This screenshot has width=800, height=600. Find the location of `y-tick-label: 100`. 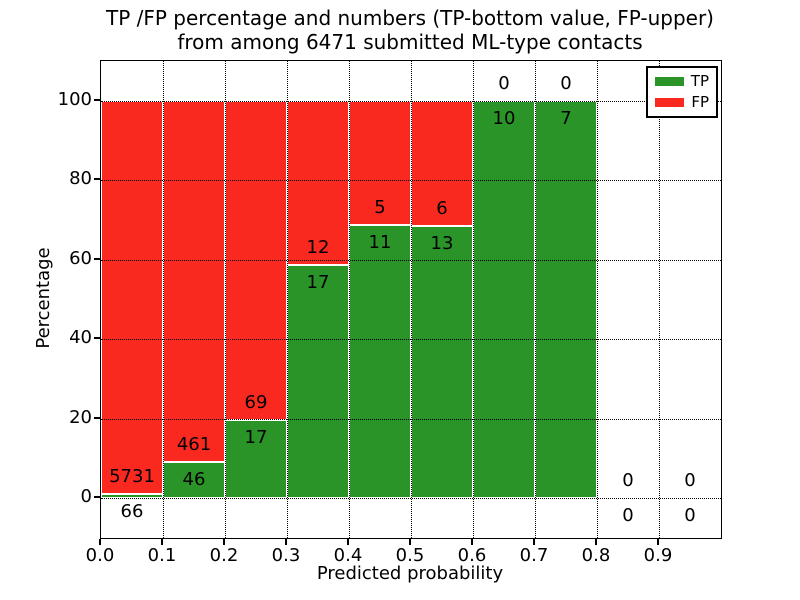

y-tick-label: 100 is located at coordinates (74, 99).